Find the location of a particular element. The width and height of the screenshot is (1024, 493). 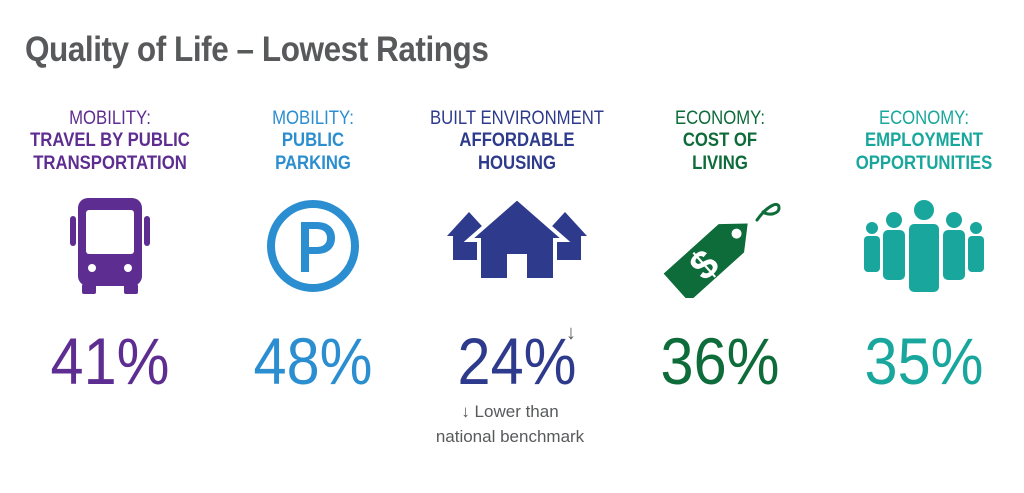

bus-icon is located at coordinates (110, 248).